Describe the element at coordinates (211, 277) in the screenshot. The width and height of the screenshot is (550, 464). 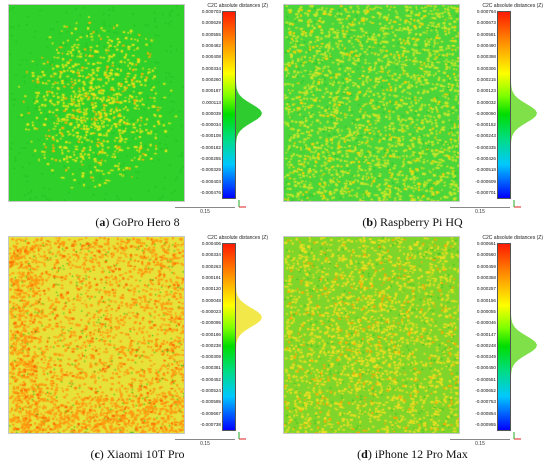
I see `colorbar-tick-label: 0.000191` at that location.